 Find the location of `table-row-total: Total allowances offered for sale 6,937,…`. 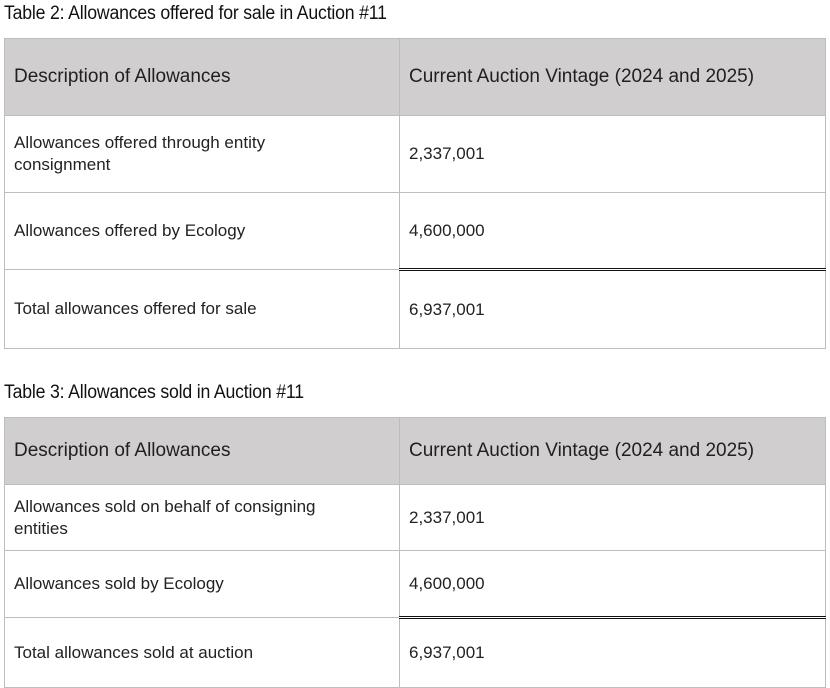

table-row-total: Total allowances offered for sale 6,937,… is located at coordinates (415, 308).